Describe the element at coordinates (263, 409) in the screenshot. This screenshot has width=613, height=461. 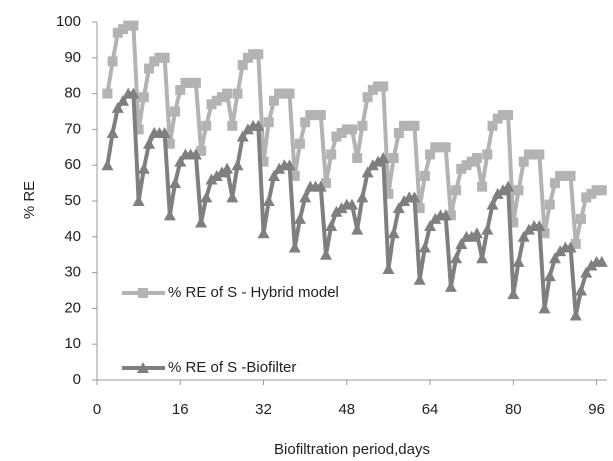
I see `x-tick-label: 32` at that location.